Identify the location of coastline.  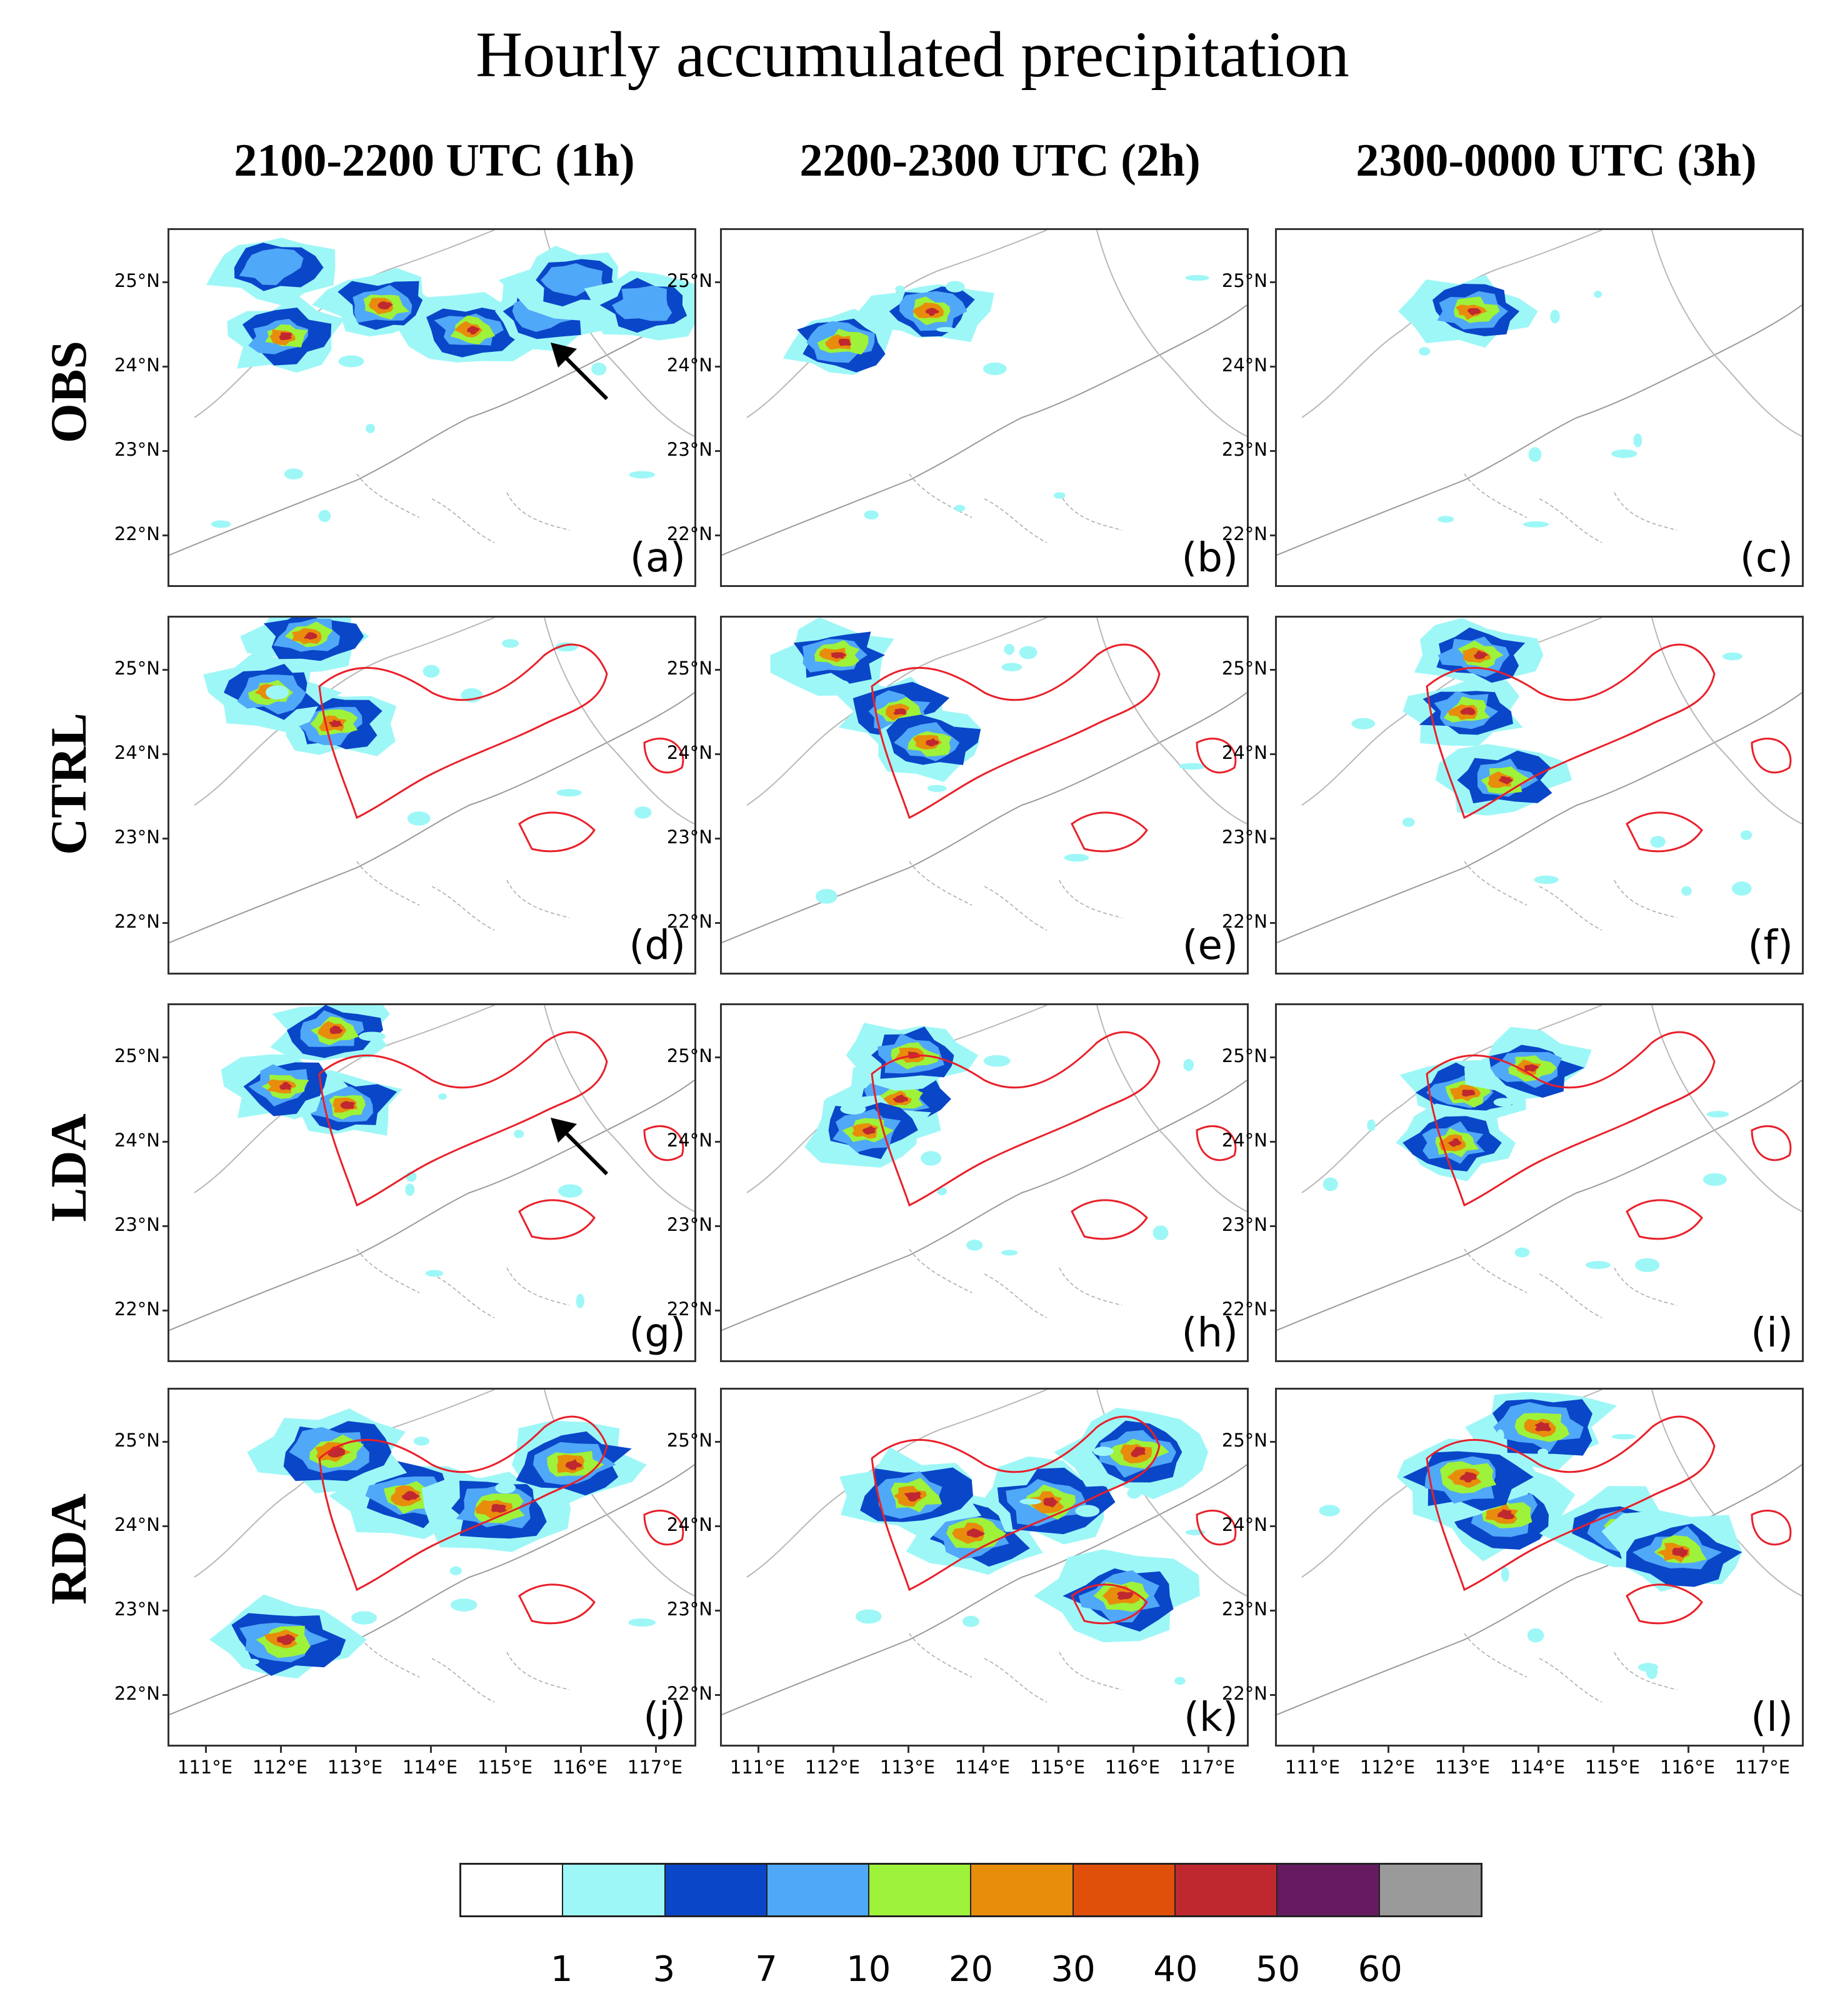
(1540, 430).